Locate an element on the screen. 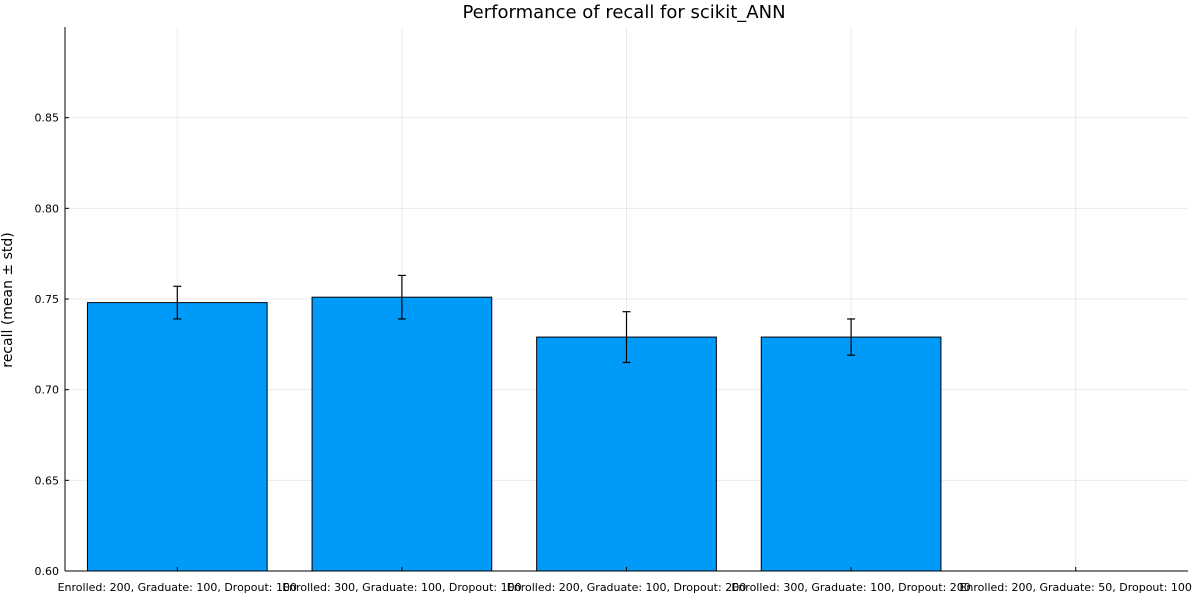 The height and width of the screenshot is (600, 1200). y-axis-label: recall (mean ± std) is located at coordinates (8, 300).